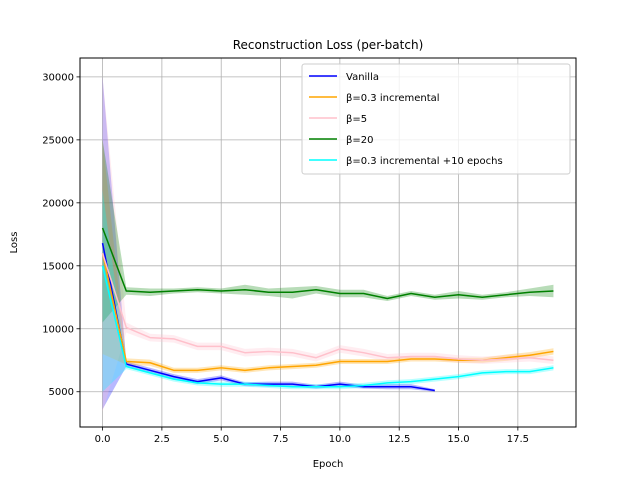 This screenshot has height=480, width=640. What do you see at coordinates (58, 77) in the screenshot?
I see `y-tick-label: 30000` at bounding box center [58, 77].